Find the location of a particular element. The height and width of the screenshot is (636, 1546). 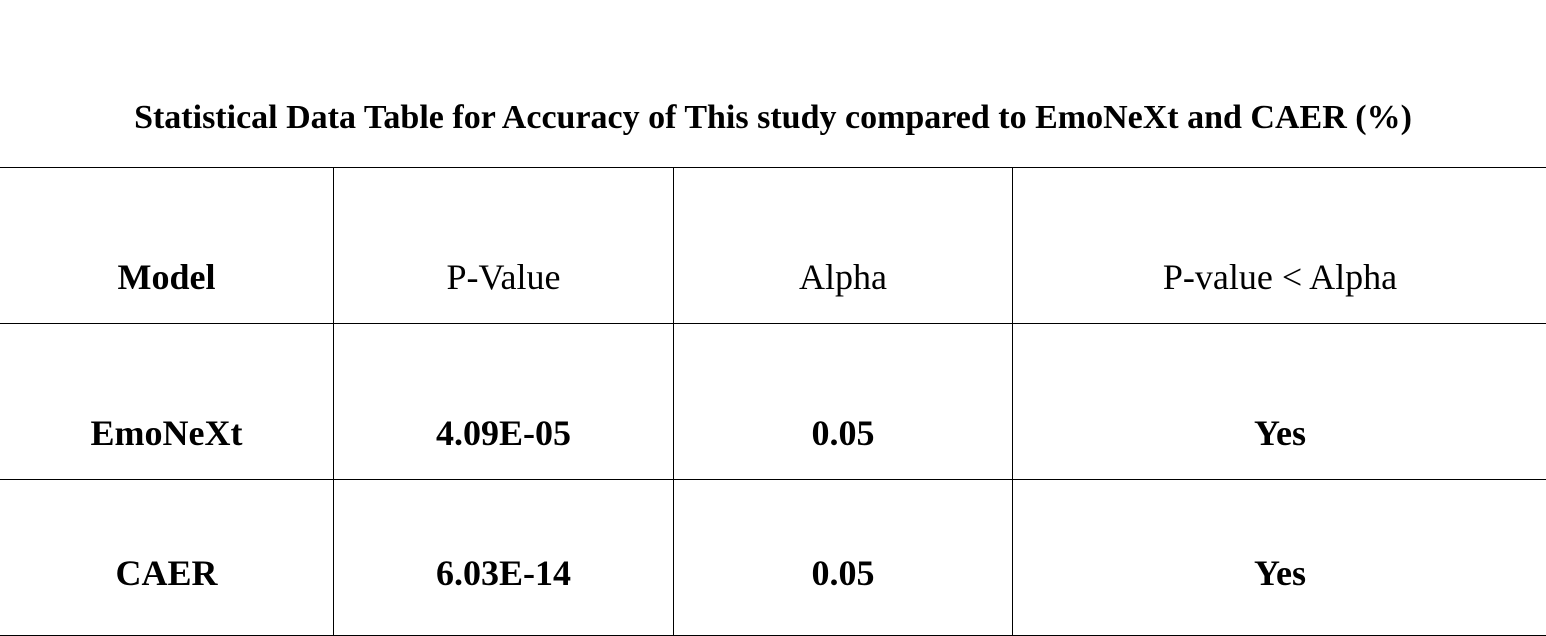

header-p-value: P-Value is located at coordinates (504, 246).